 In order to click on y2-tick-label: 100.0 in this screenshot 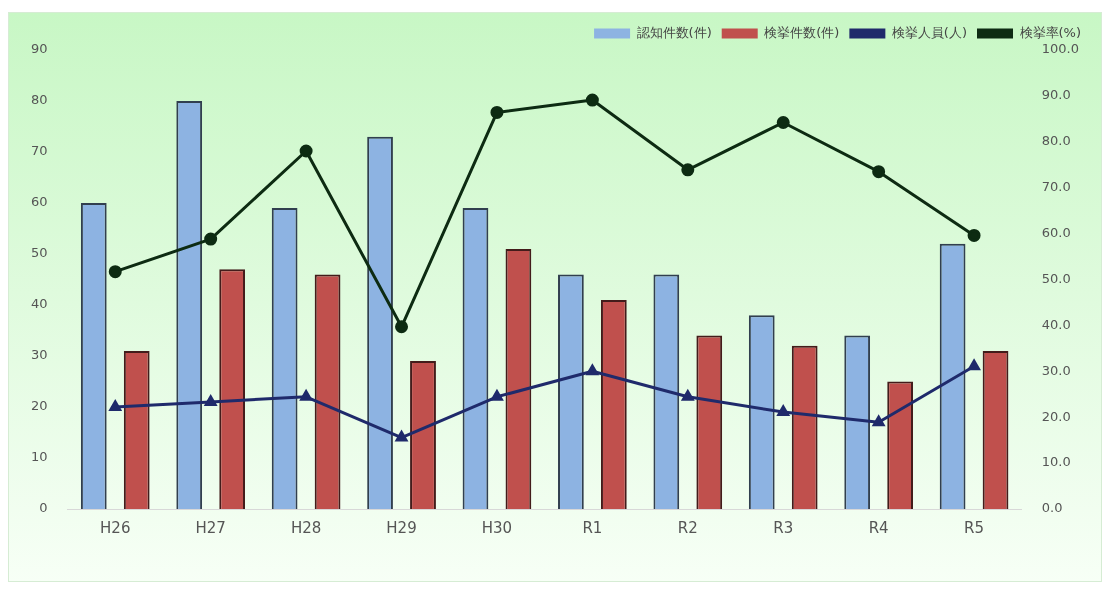, I will do `click(1060, 49)`.